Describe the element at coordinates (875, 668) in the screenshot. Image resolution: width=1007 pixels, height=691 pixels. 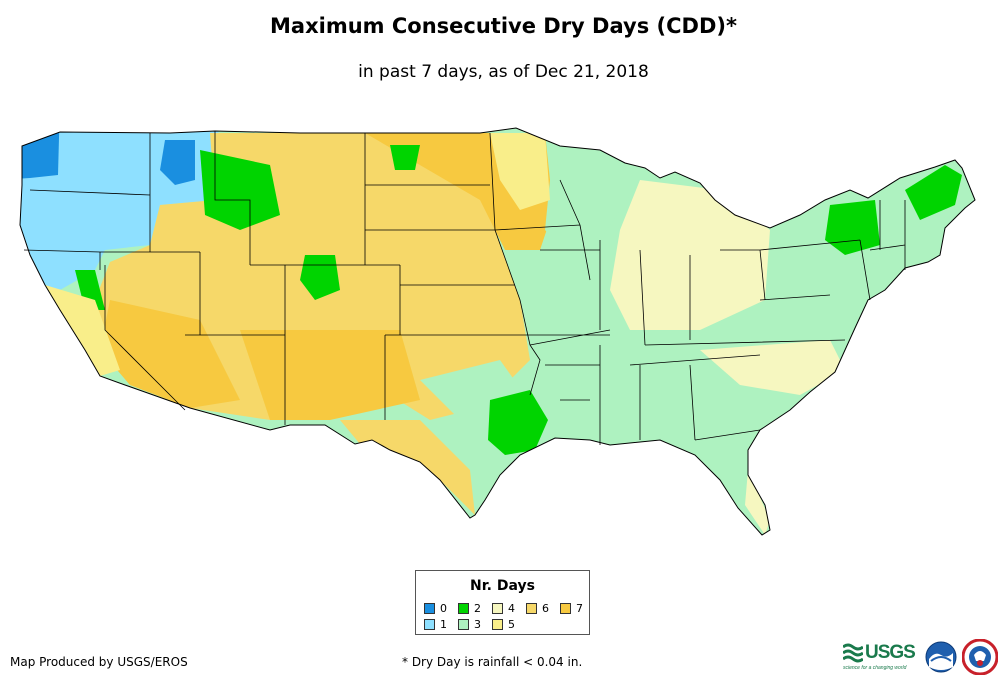
I see `usgs-tagline: science for a changing world` at that location.